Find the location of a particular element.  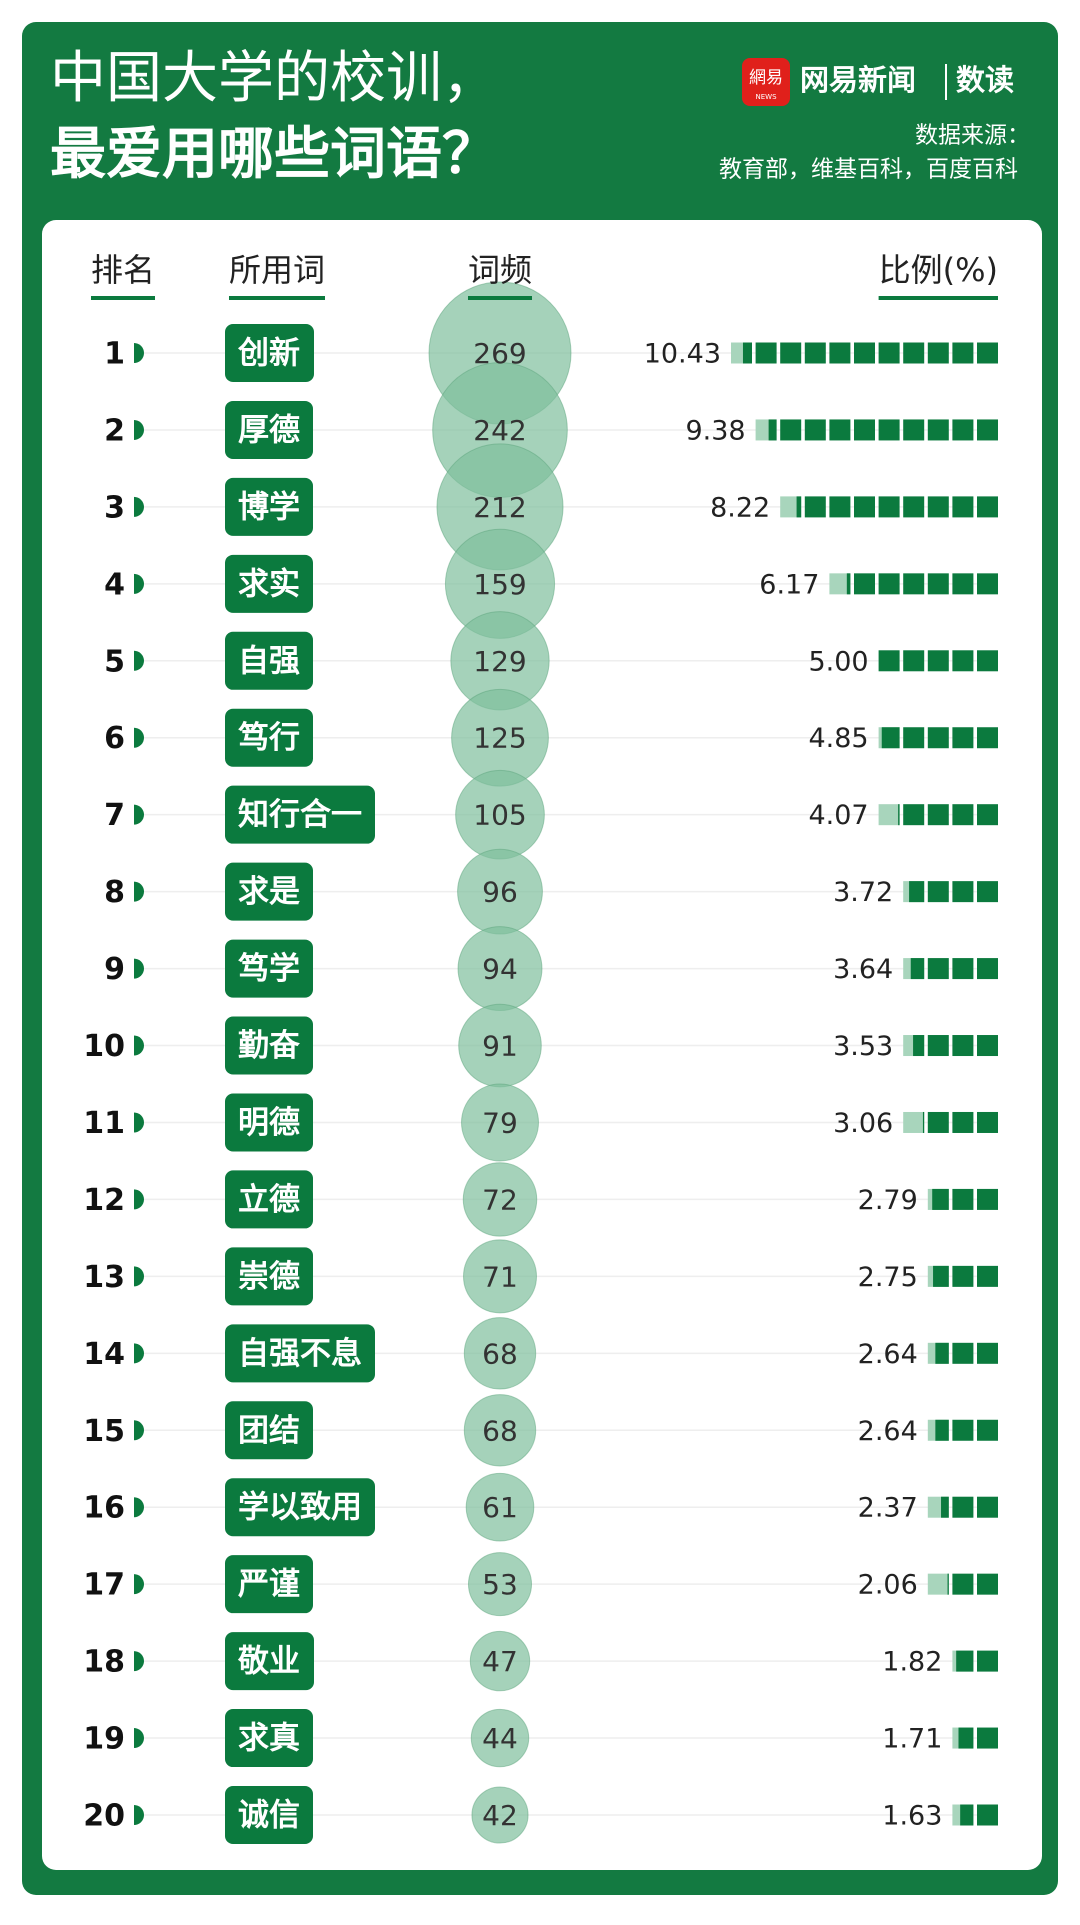

brand-section: 数读 is located at coordinates (985, 80).